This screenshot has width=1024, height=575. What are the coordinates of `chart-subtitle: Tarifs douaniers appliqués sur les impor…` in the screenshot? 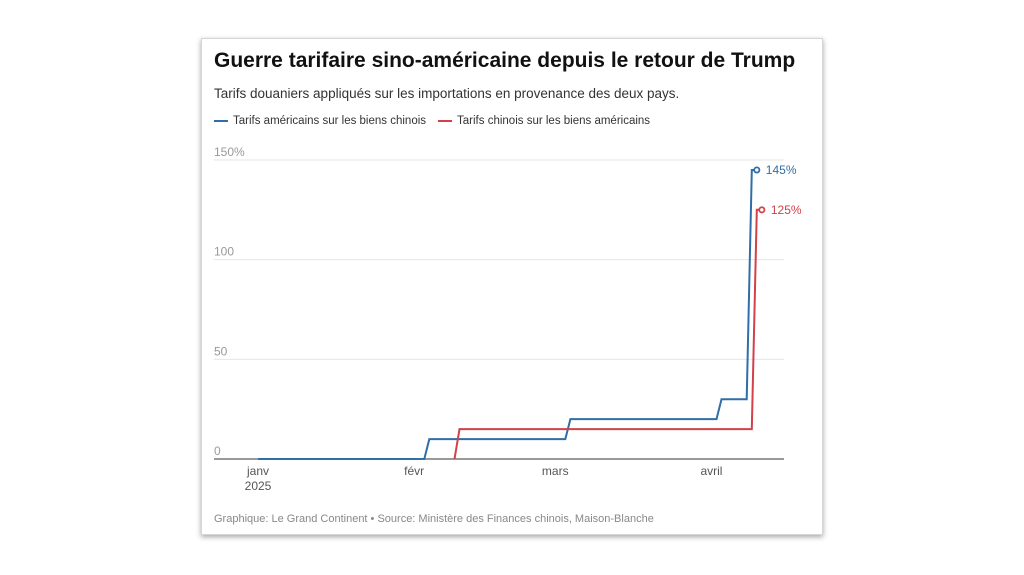 It's located at (447, 93).